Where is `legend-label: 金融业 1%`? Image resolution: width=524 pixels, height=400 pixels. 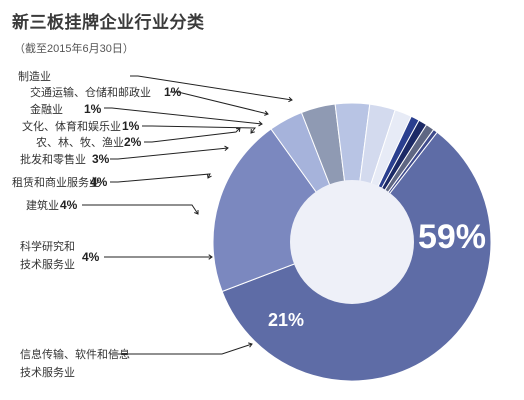 legend-label: 金融业 1% is located at coordinates (146, 114).